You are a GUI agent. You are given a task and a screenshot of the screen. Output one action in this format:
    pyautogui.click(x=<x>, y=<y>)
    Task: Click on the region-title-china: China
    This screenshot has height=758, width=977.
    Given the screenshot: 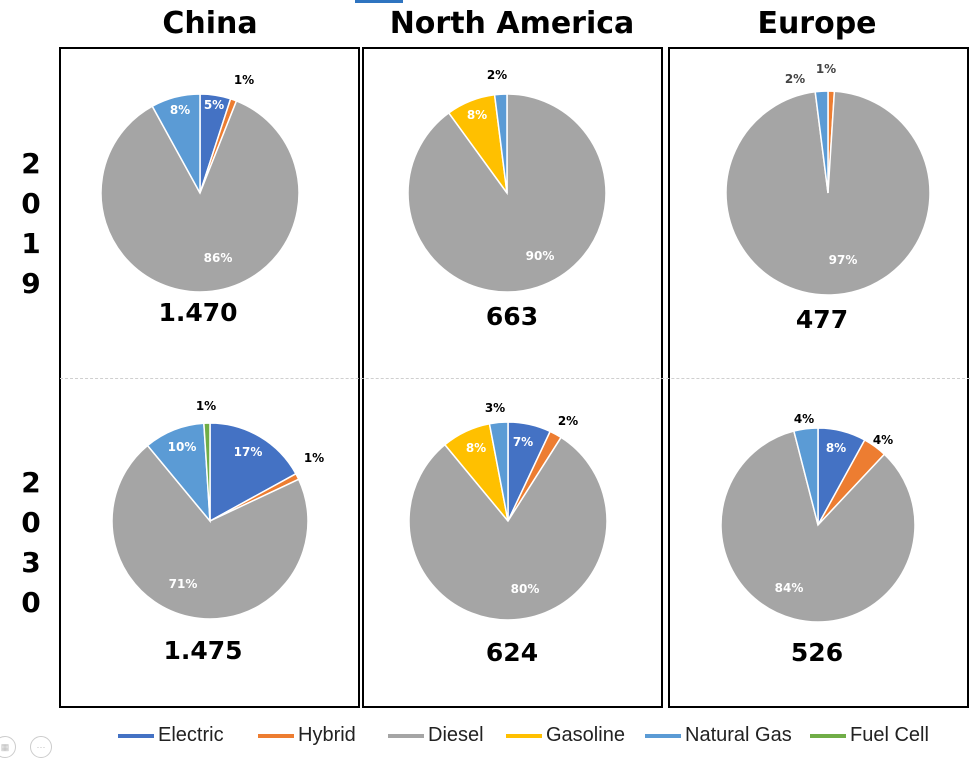 What is the action you would take?
    pyautogui.click(x=210, y=23)
    